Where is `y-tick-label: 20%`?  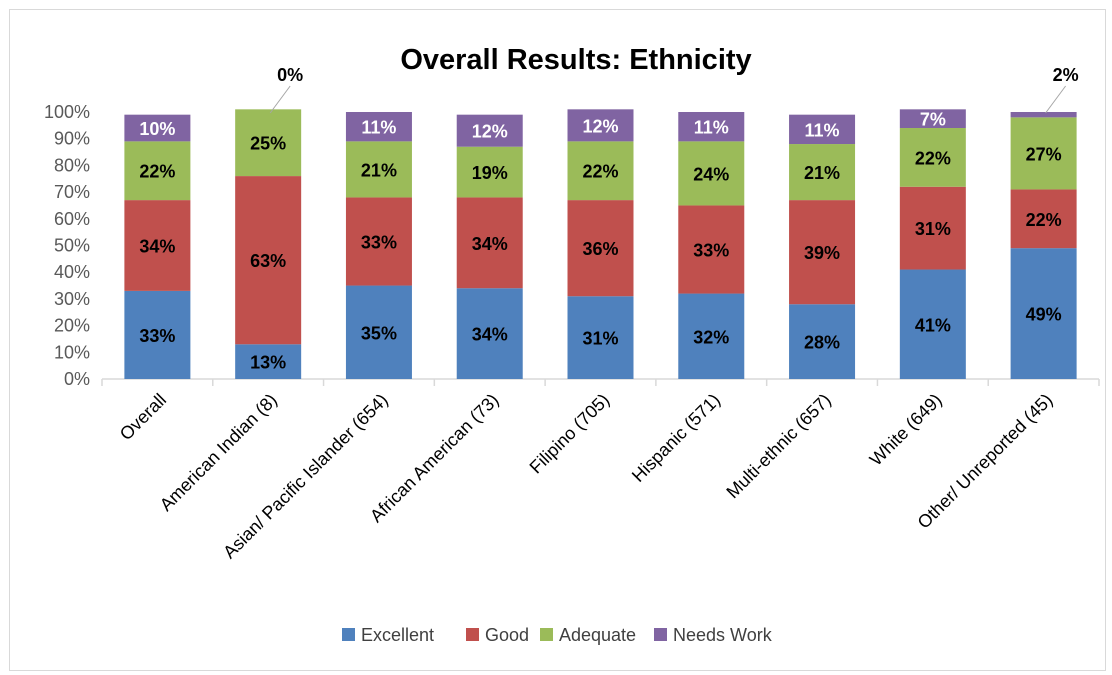
y-tick-label: 20% is located at coordinates (72, 326).